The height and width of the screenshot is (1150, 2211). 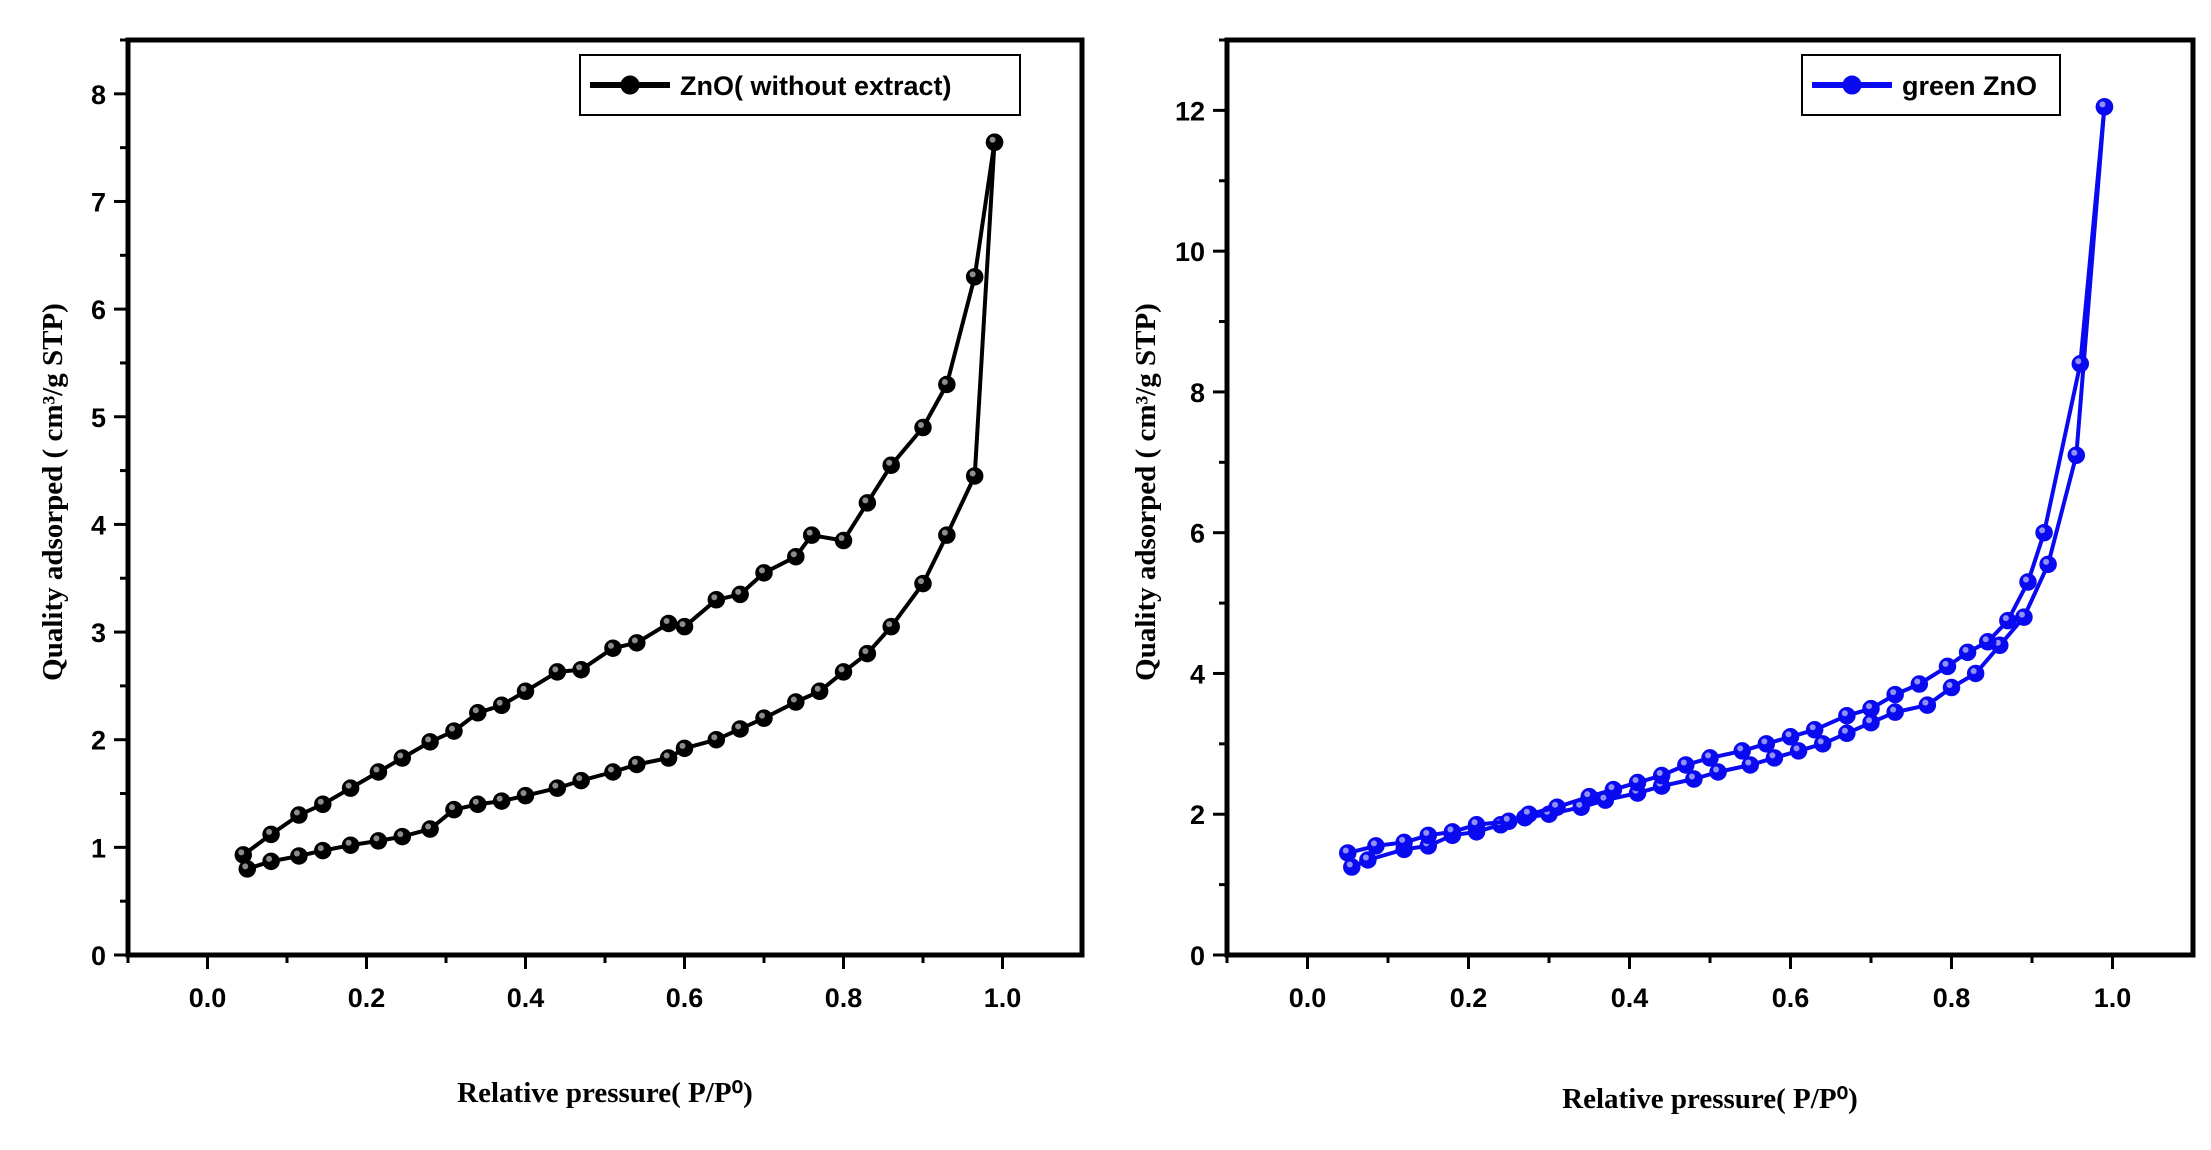 I want to click on x-axis-ticks: 0.0 0.2 0.4 0.6 0.8 1.0, so click(x=573, y=984).